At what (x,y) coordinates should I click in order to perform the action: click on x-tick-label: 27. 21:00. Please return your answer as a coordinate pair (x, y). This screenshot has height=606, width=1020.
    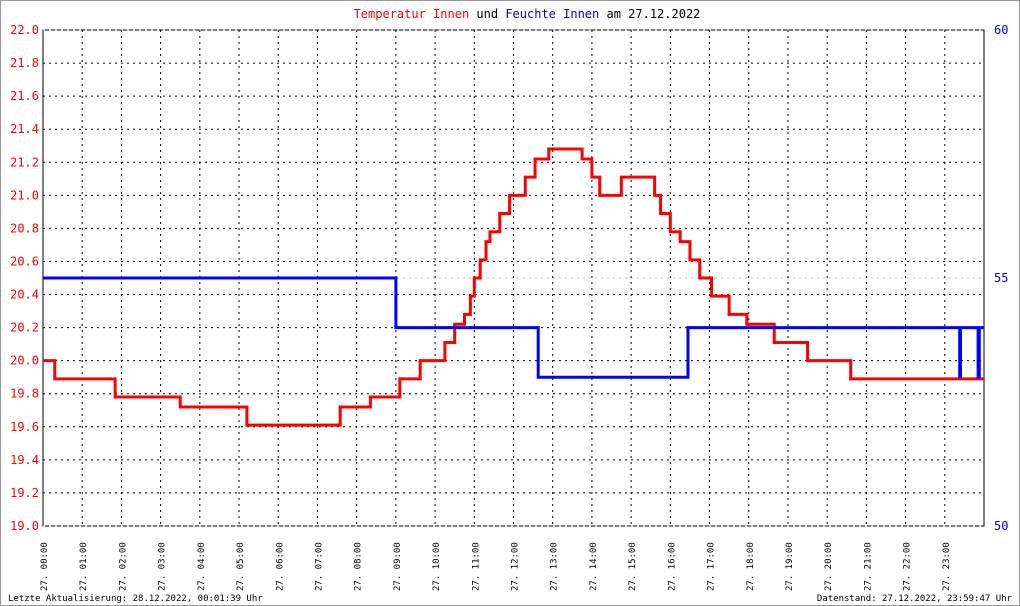
    Looking at the image, I should click on (868, 566).